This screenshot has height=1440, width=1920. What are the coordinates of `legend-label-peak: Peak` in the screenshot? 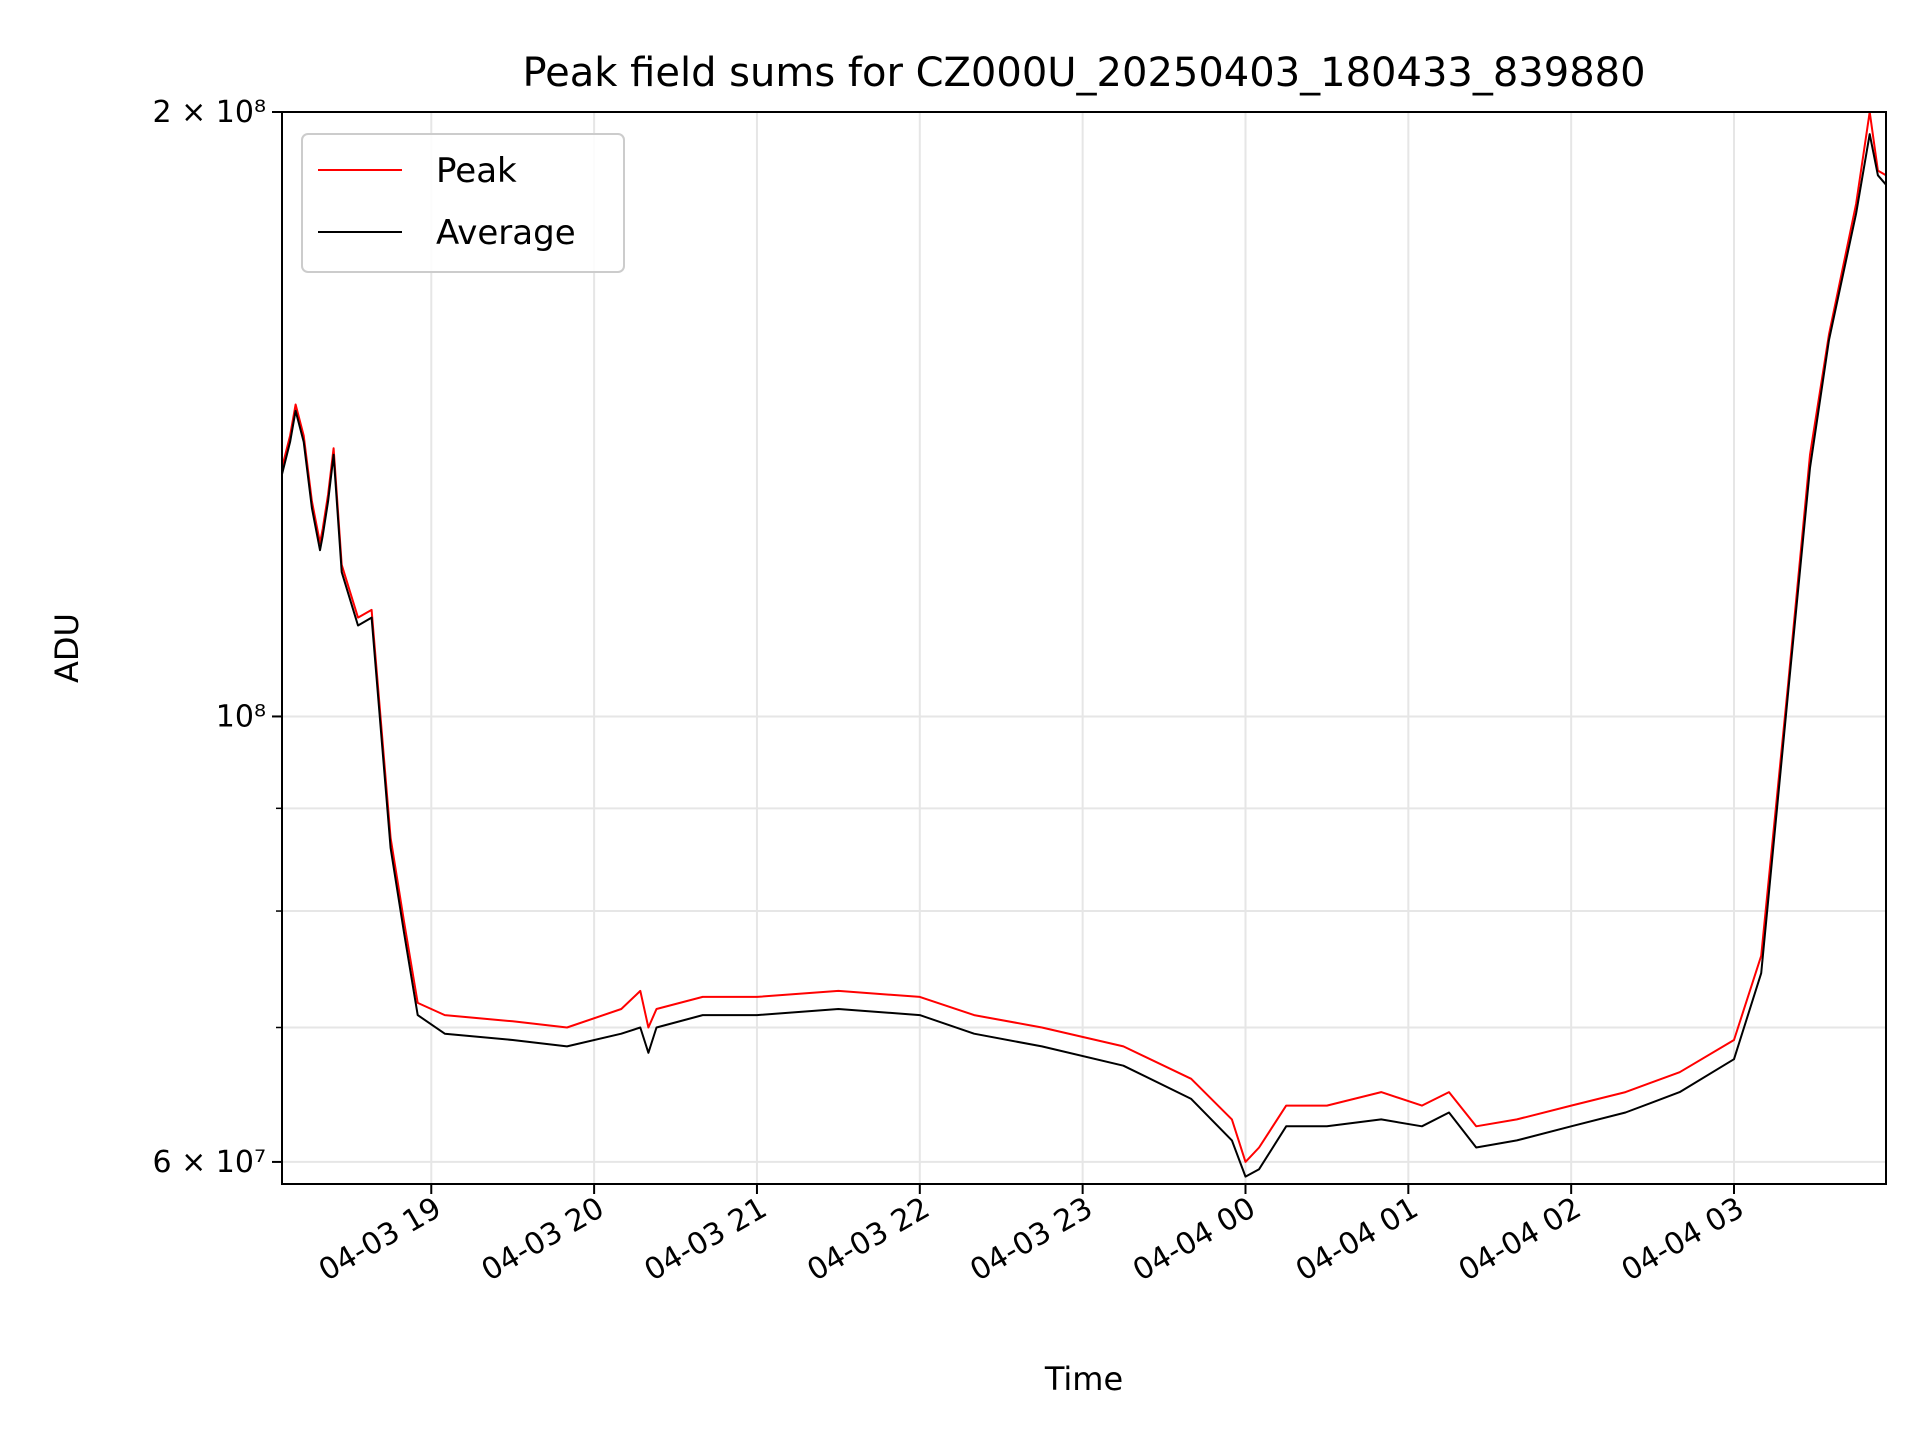 It's located at (476, 171).